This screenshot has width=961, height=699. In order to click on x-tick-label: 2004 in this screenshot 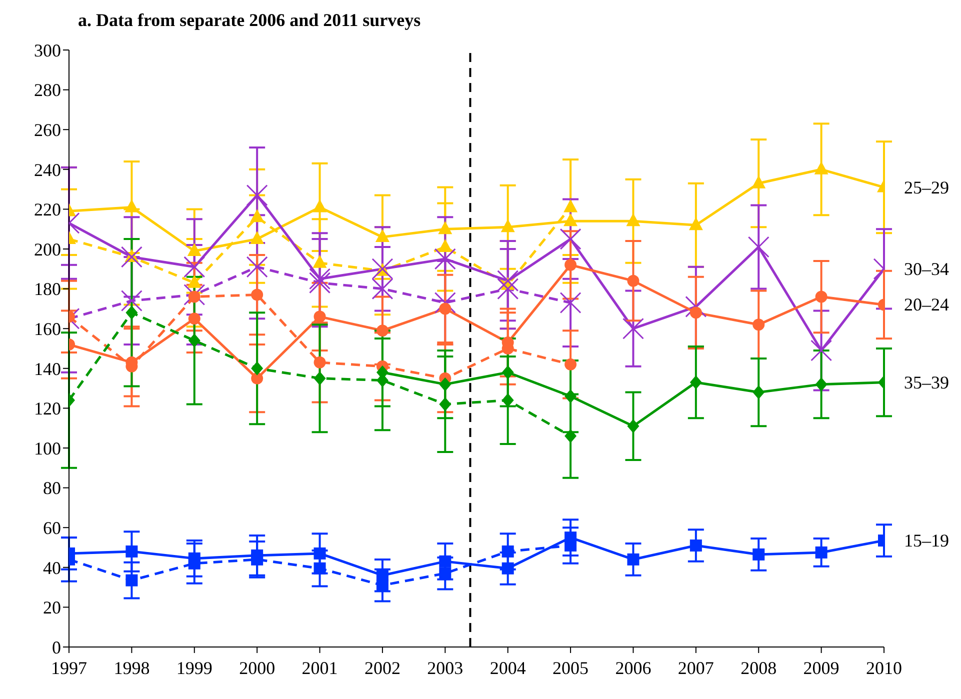, I will do `click(508, 668)`.